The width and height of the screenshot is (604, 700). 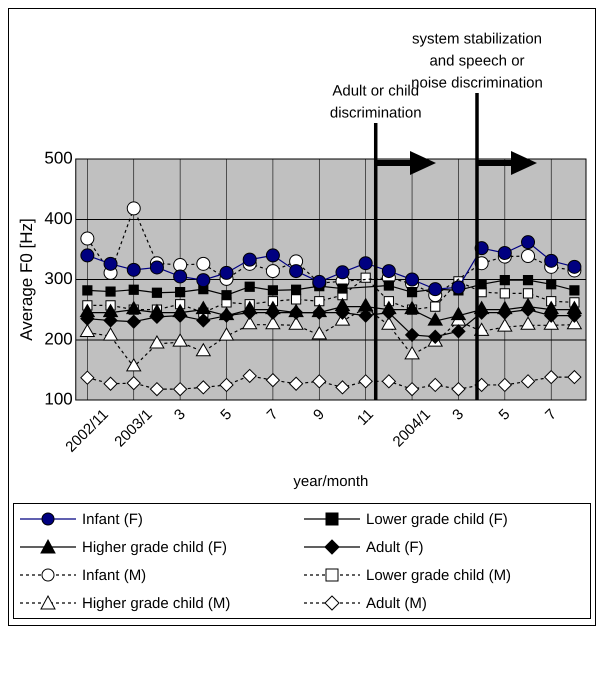 I want to click on legend-label: Lower grade child (F), so click(x=437, y=519).